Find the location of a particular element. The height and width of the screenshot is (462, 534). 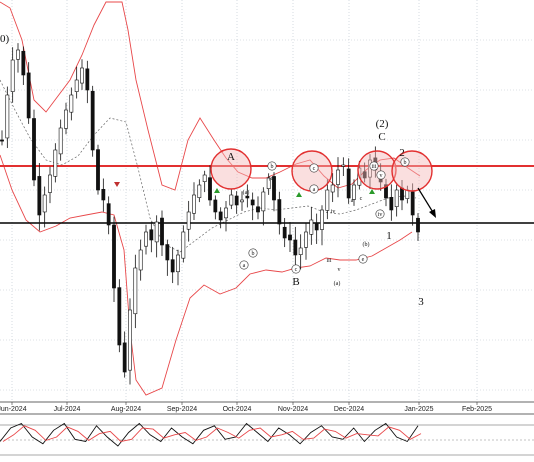

signal-arrows is located at coordinates (244, 189).